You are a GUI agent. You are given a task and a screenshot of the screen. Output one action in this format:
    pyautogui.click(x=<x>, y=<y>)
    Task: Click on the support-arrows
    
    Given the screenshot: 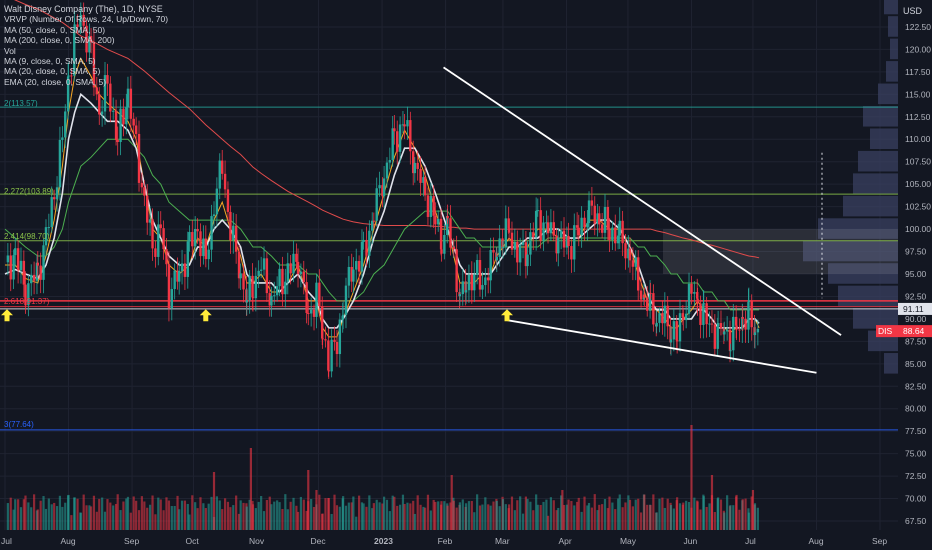 What is the action you would take?
    pyautogui.click(x=257, y=315)
    